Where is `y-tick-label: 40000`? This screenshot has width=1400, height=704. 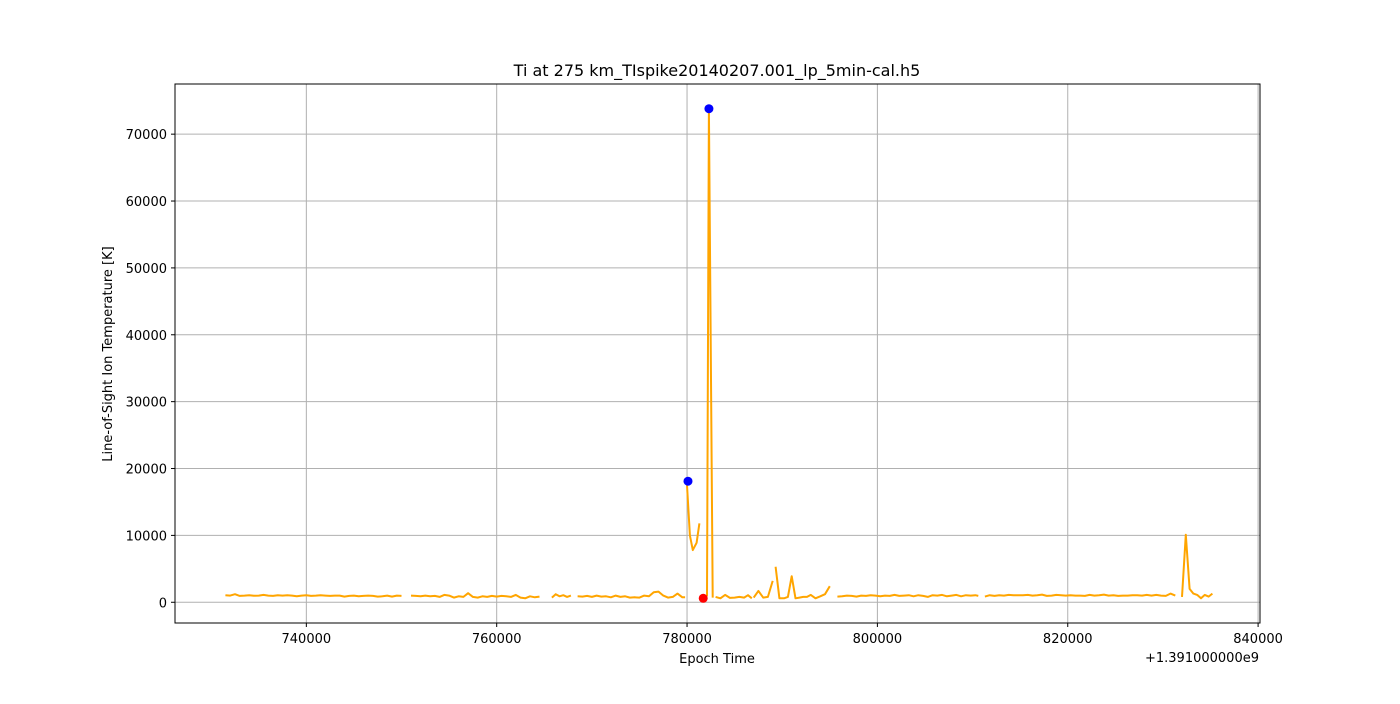 y-tick-label: 40000 is located at coordinates (146, 336).